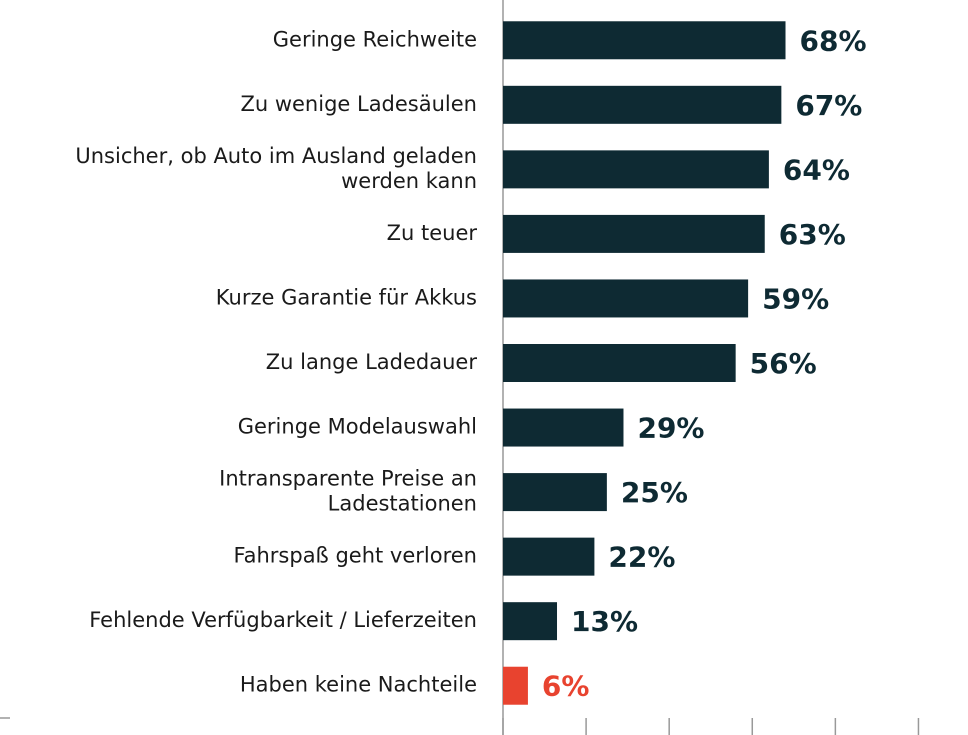 Image resolution: width=968 pixels, height=735 pixels. What do you see at coordinates (432, 233) in the screenshot?
I see `category-label: Zu teuer` at bounding box center [432, 233].